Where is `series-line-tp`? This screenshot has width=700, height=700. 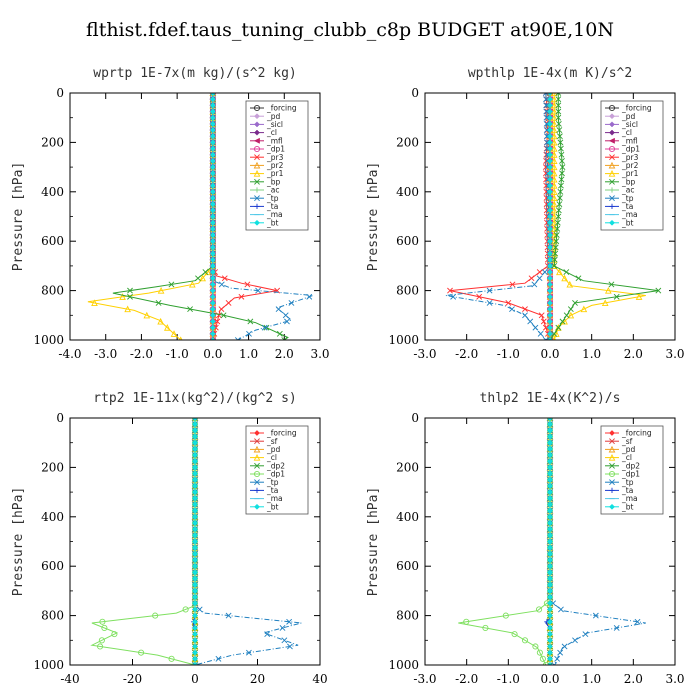
series-line-tp is located at coordinates (263, 216).